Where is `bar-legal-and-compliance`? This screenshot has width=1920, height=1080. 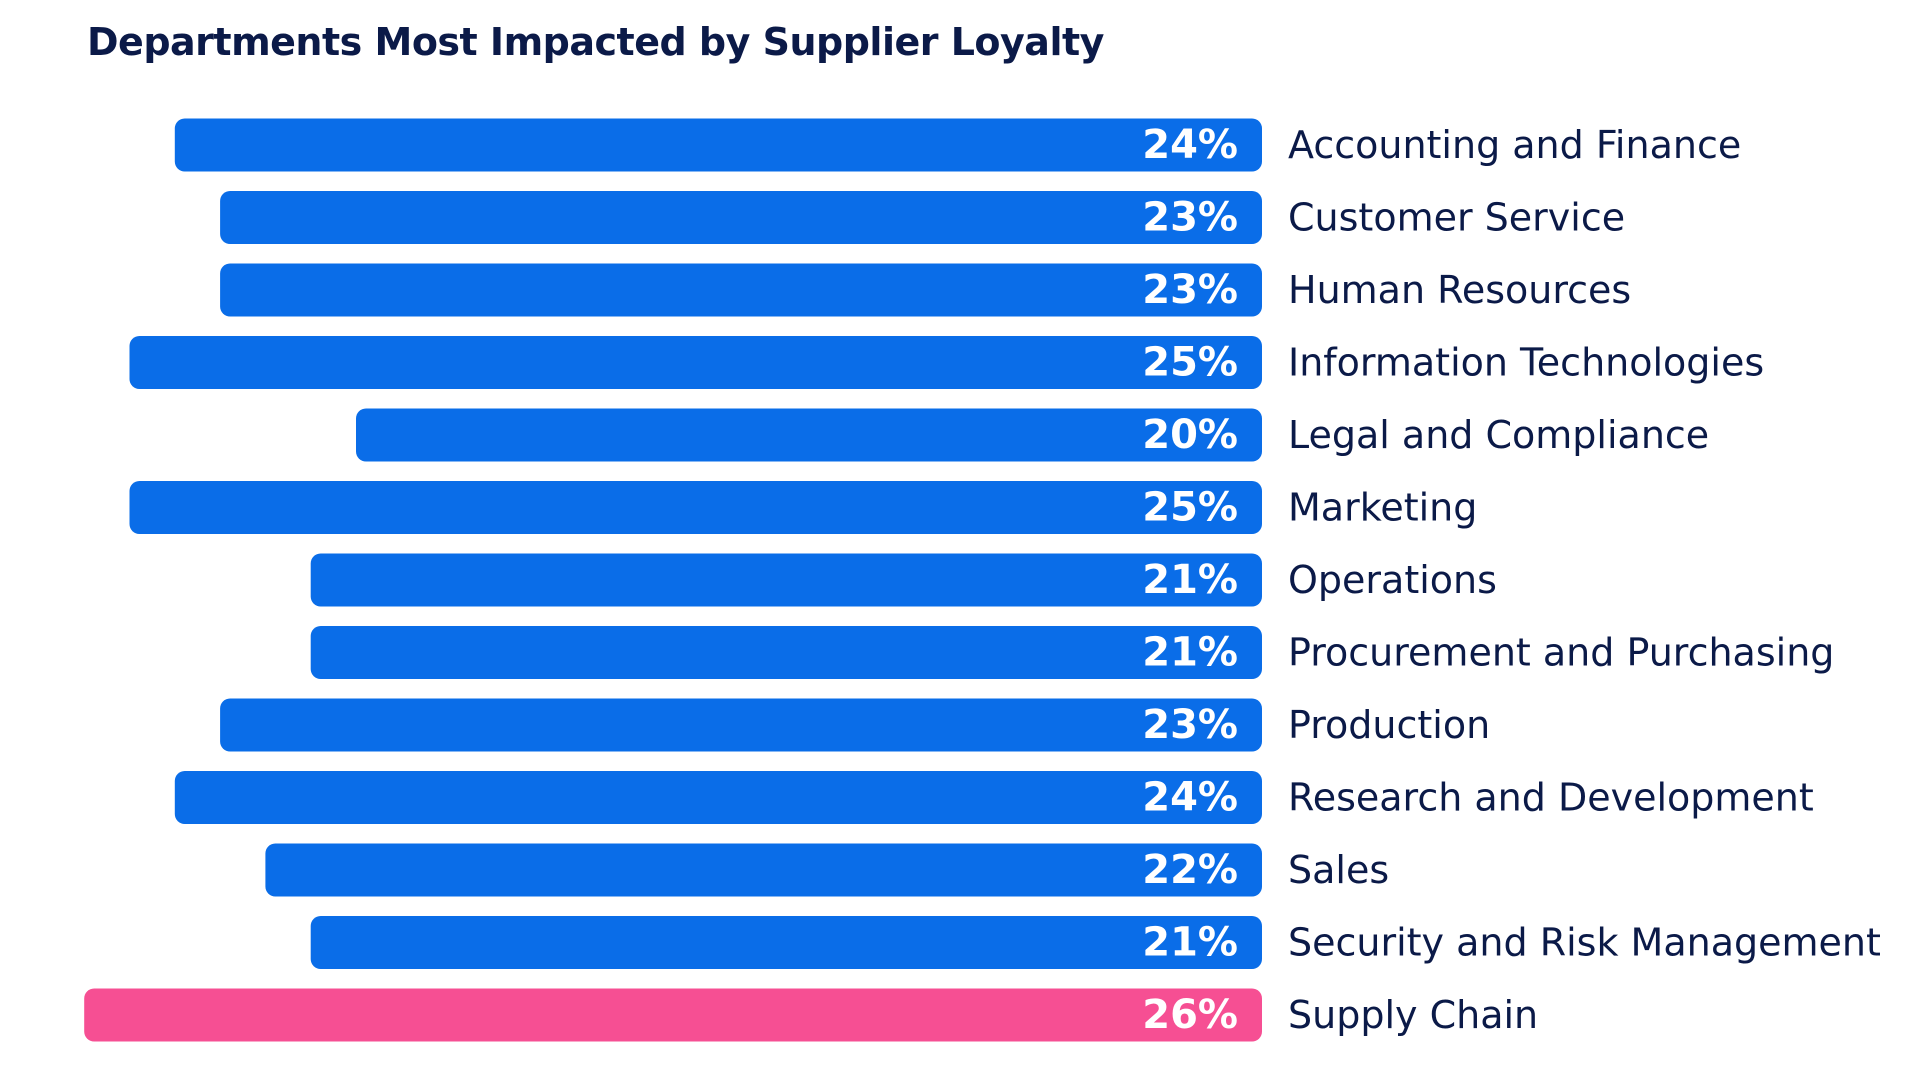 bar-legal-and-compliance is located at coordinates (809, 435).